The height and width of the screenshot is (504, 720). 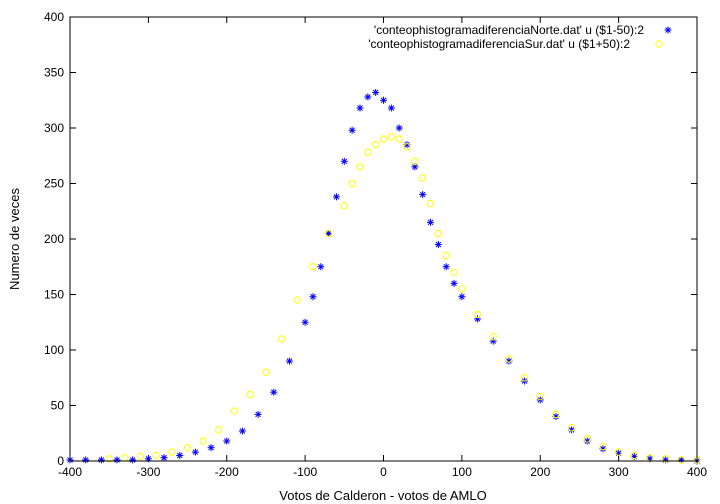 I want to click on x-tick-label: 0, so click(x=383, y=472).